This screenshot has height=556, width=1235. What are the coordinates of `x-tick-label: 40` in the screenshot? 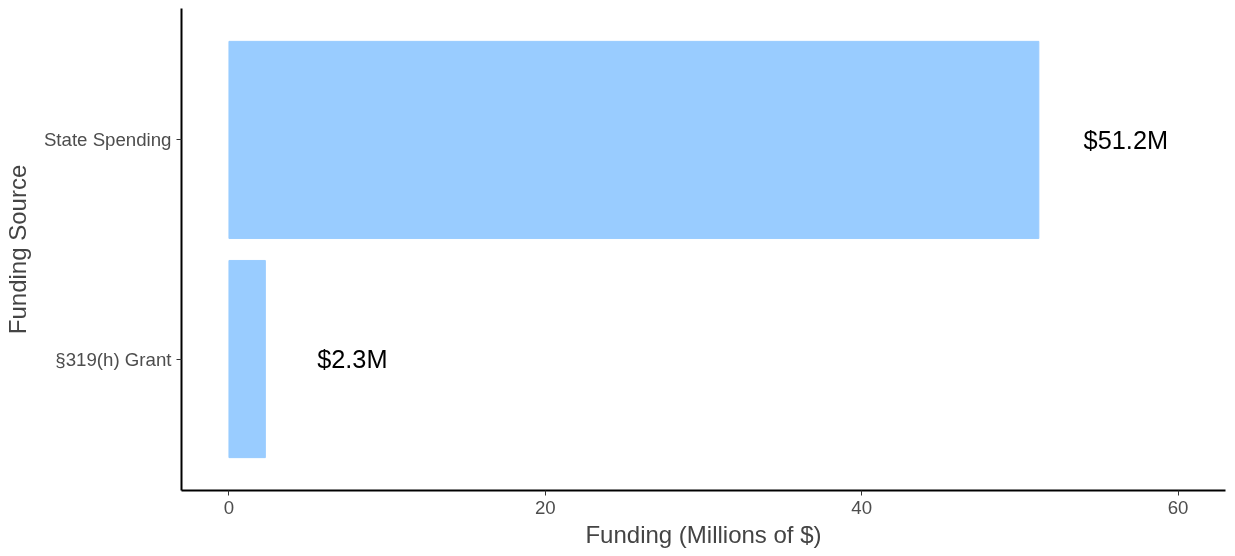 It's located at (862, 507).